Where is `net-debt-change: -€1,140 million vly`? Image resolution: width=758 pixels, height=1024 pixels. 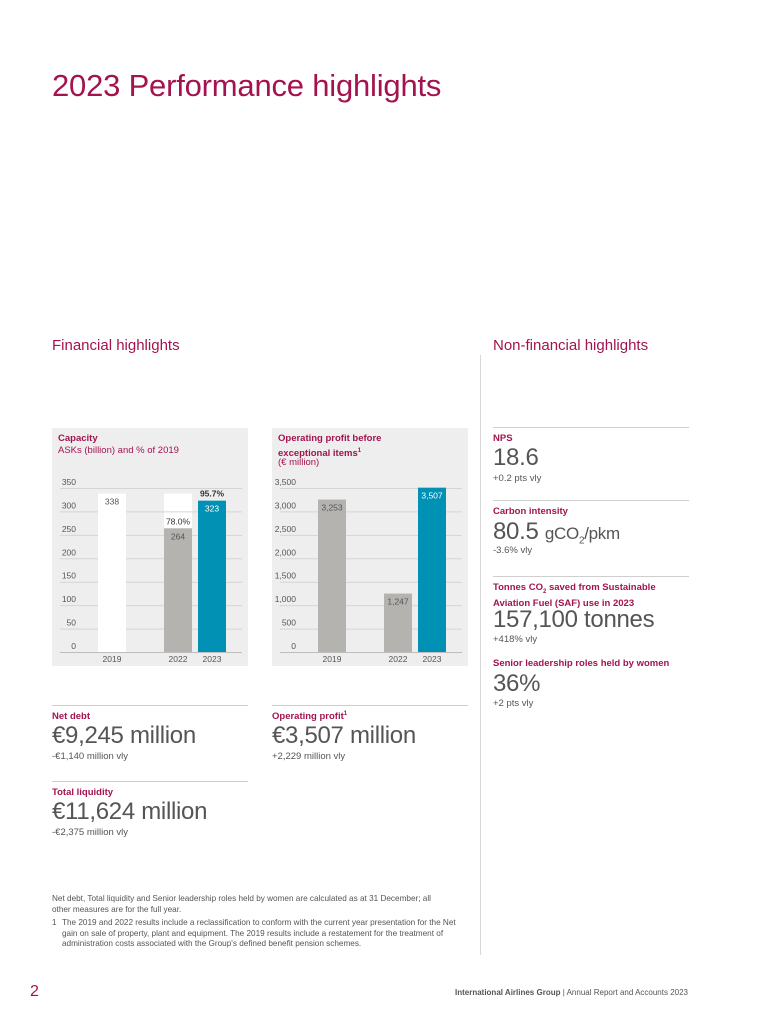 net-debt-change: -€1,140 million vly is located at coordinates (90, 756).